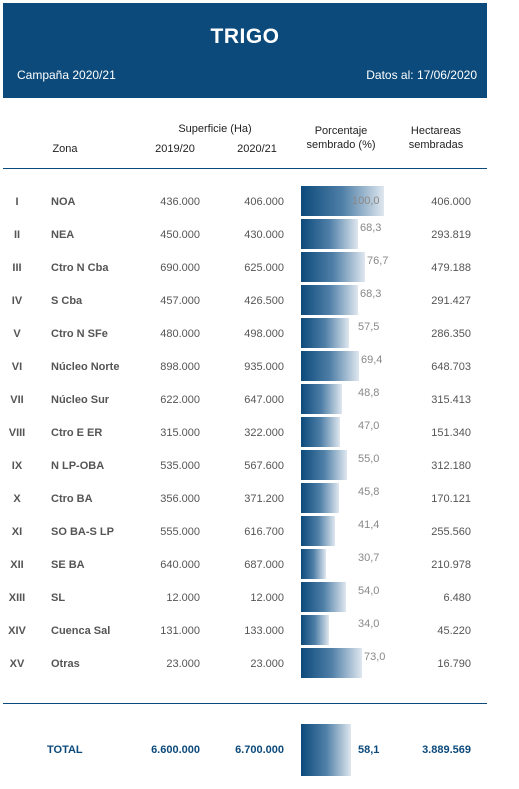  I want to click on table-row: XI SO BA-S LP 555.000 616.700 255.560 41,4, so click(245, 532).